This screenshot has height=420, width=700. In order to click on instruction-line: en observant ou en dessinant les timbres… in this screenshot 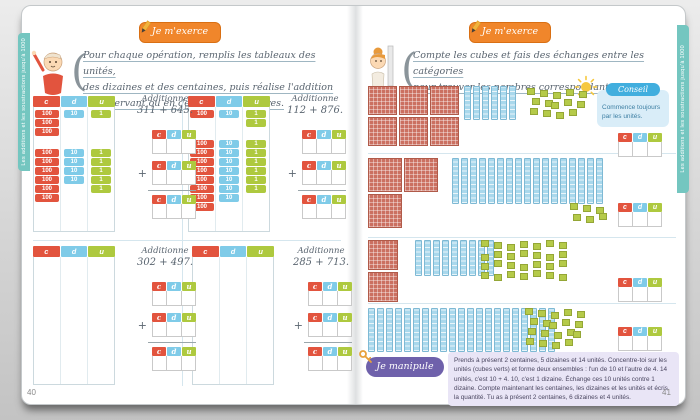, I will do `click(183, 103)`.